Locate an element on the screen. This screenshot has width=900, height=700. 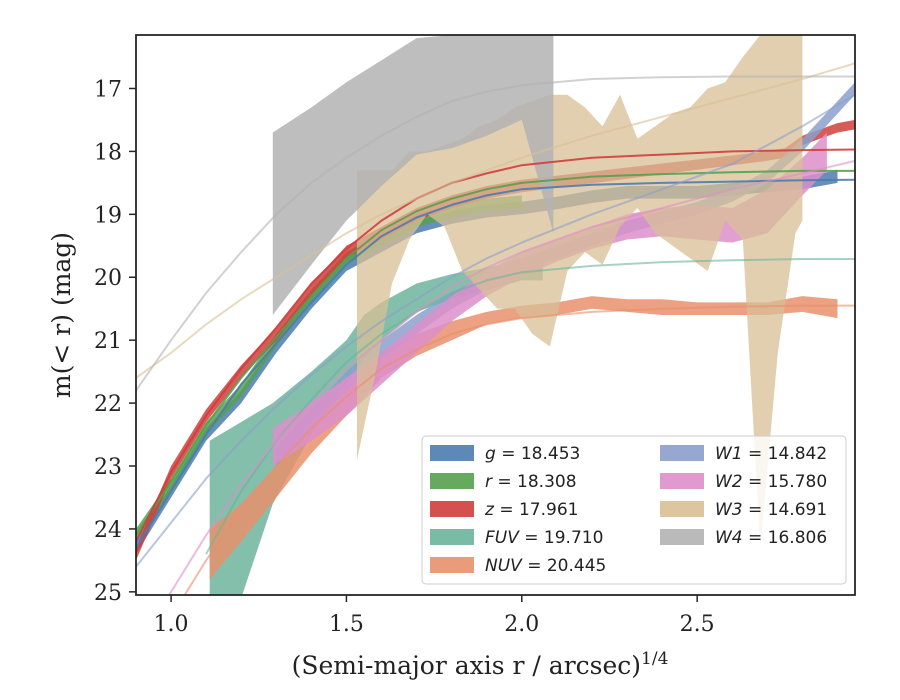
legend-label-fuv: FUV = 19.710 is located at coordinates (544, 538).